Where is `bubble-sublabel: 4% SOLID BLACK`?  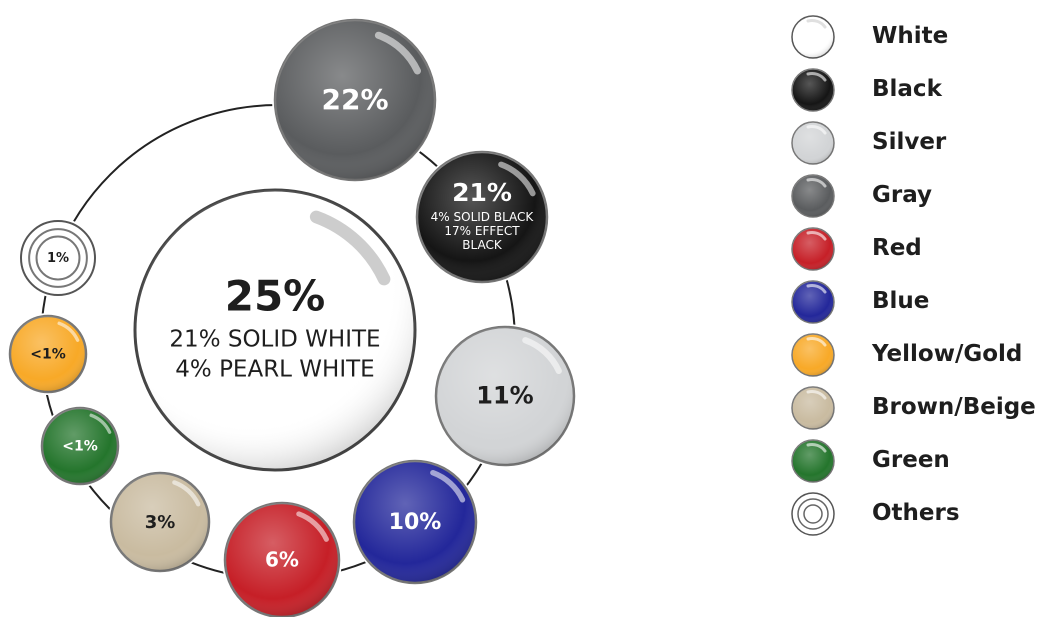 bubble-sublabel: 4% SOLID BLACK is located at coordinates (483, 217).